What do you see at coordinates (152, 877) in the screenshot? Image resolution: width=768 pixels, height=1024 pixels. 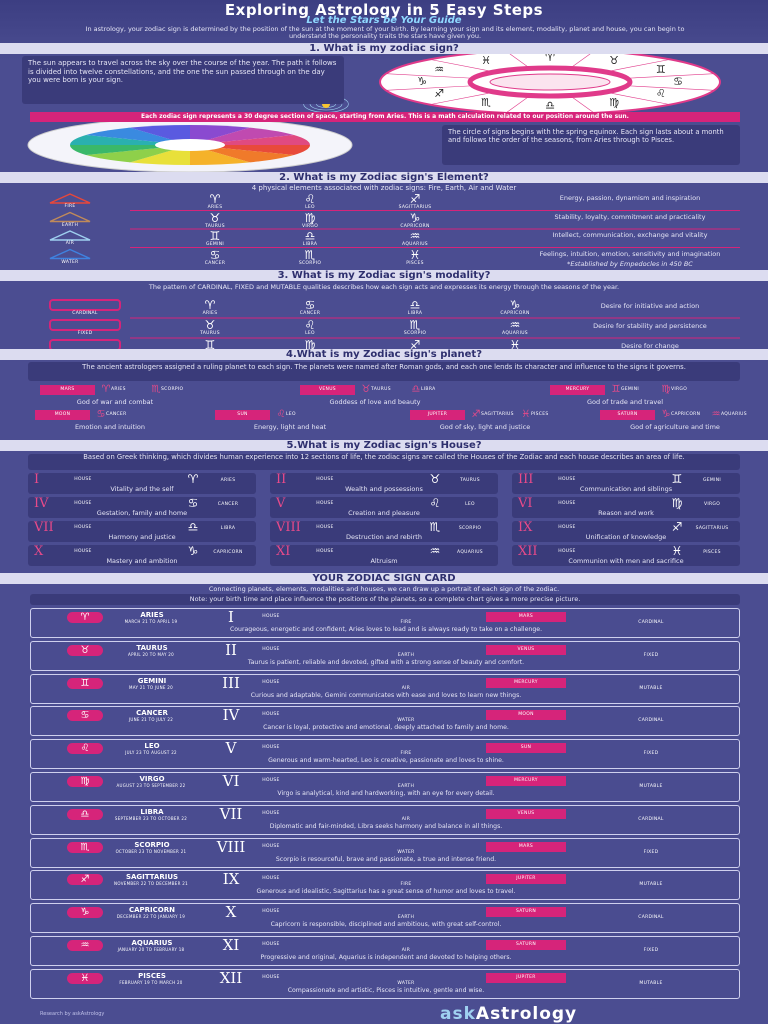 I see `card-sign: SAGITTARIUS` at bounding box center [152, 877].